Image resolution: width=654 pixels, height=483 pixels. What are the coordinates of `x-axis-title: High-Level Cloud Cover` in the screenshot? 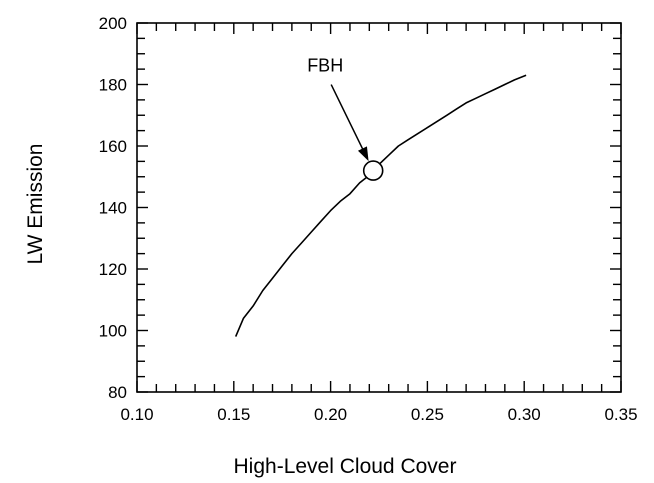 It's located at (345, 466).